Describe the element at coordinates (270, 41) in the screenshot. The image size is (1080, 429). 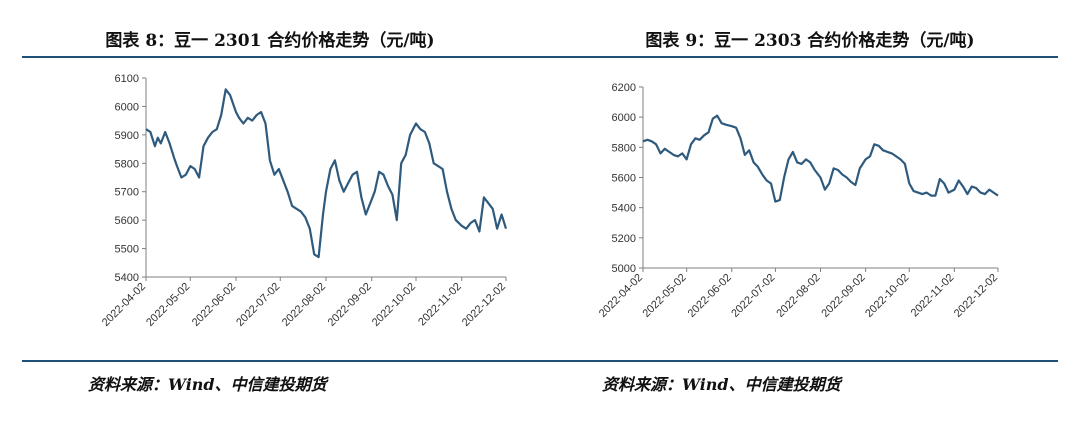
I see `chart-title-left: 图表 8：豆一 2301 合约价格走势（元/吨)` at that location.